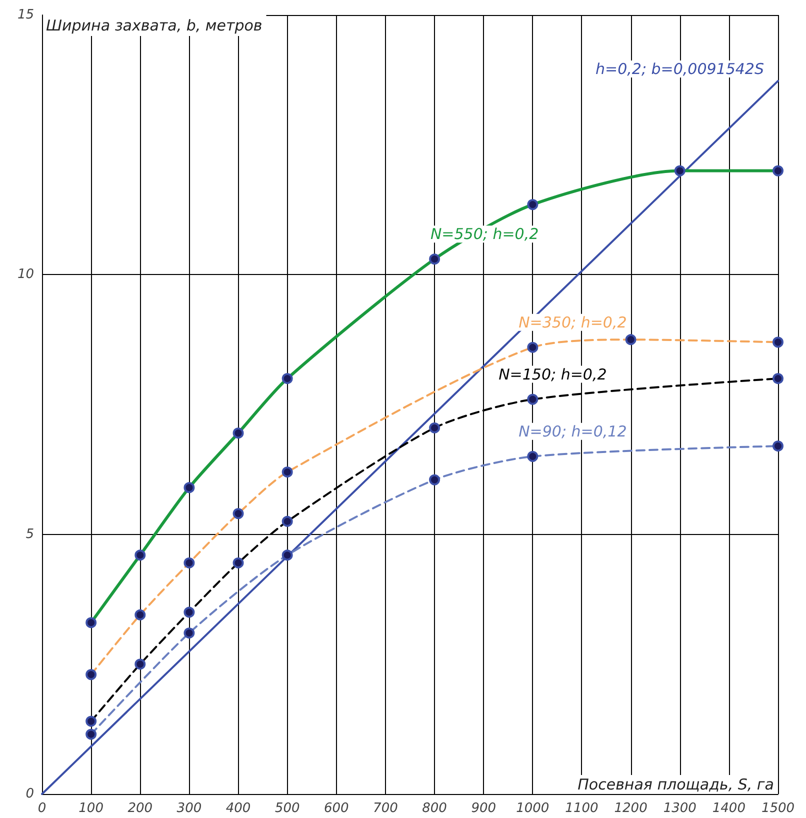 Image resolution: width=806 pixels, height=818 pixels. What do you see at coordinates (729, 808) in the screenshot?
I see `x-tick-label: 1400` at bounding box center [729, 808].